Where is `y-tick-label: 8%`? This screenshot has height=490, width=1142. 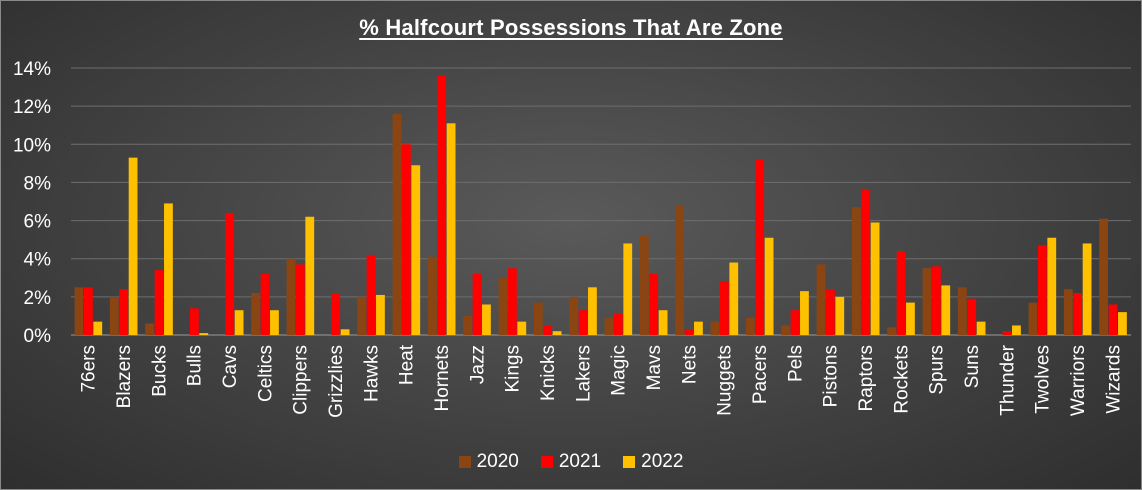
y-tick-label: 8% is located at coordinates (38, 183).